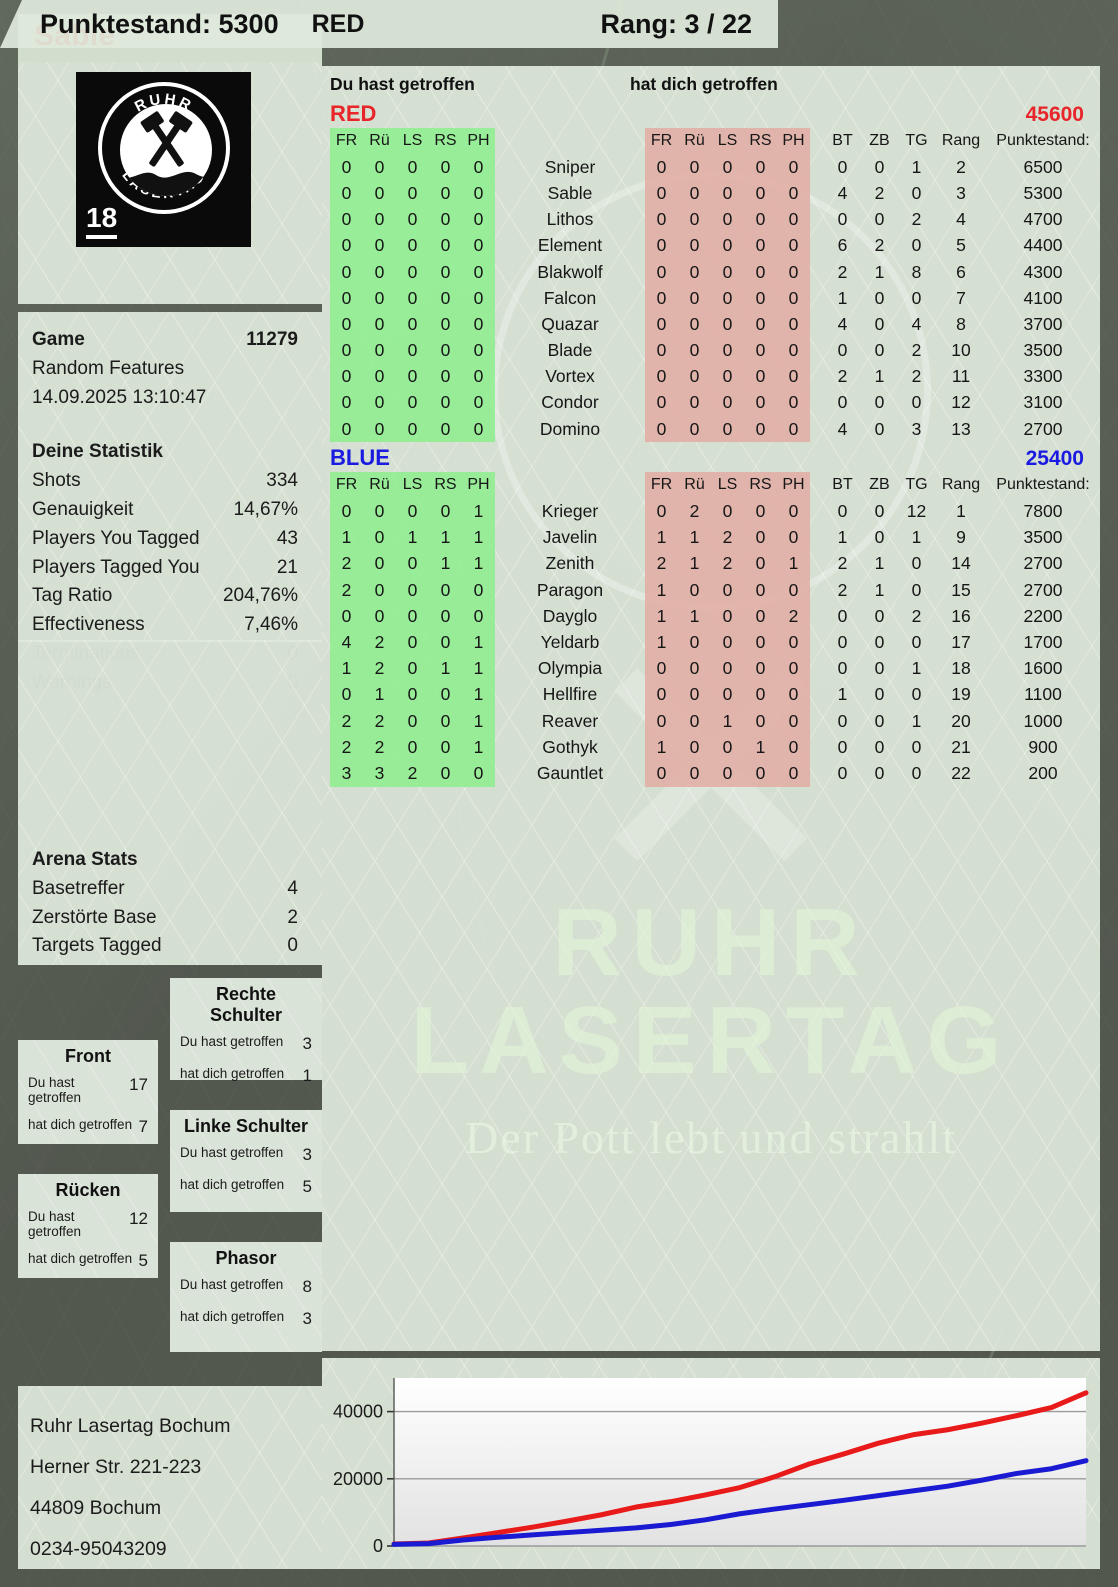  Describe the element at coordinates (711, 942) in the screenshot. I see `watermark-line1: RUHR` at that location.